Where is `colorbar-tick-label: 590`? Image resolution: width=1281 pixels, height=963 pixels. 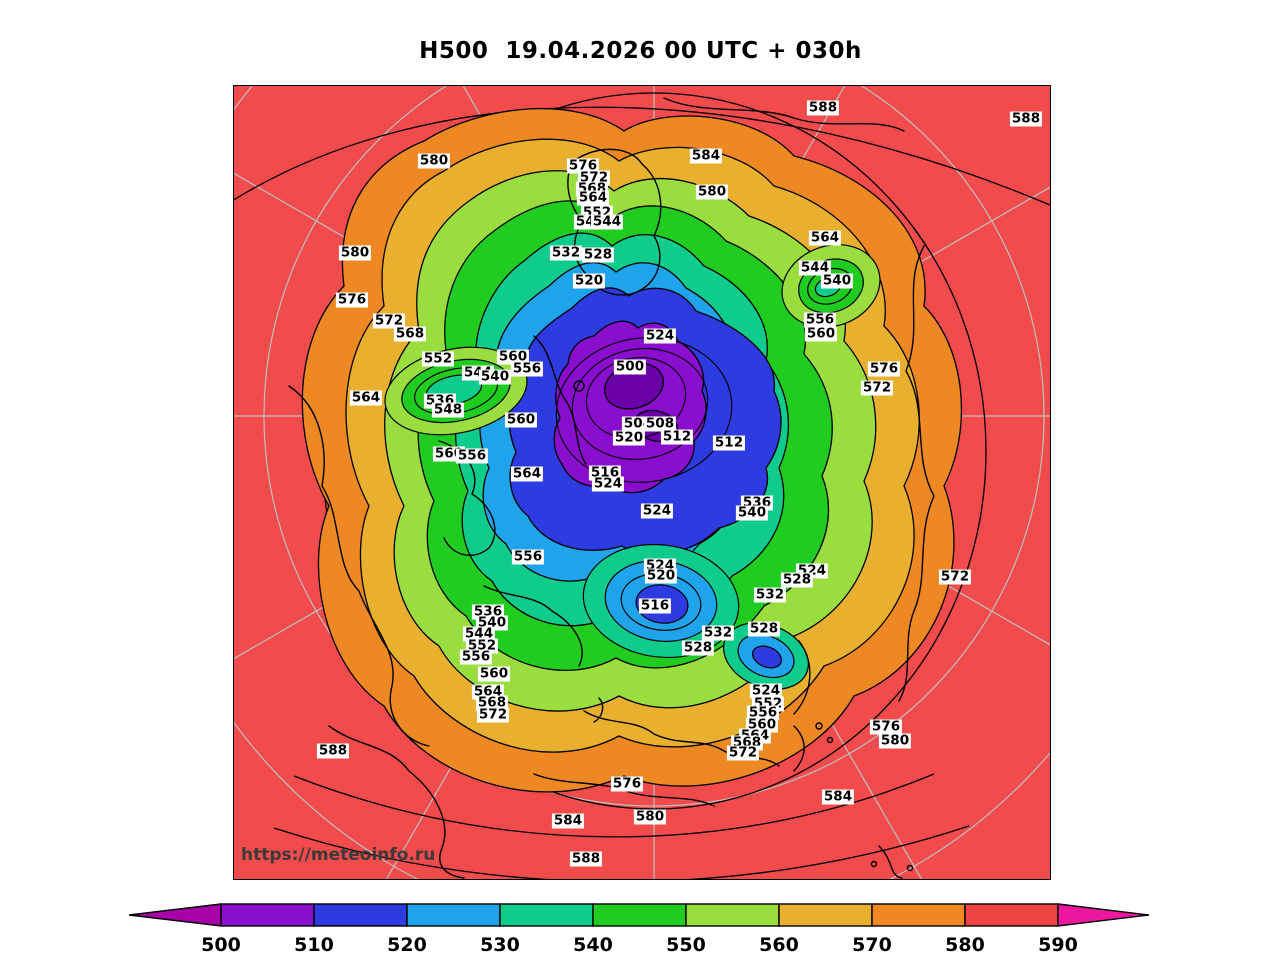
colorbar-tick-label: 590 is located at coordinates (1058, 945).